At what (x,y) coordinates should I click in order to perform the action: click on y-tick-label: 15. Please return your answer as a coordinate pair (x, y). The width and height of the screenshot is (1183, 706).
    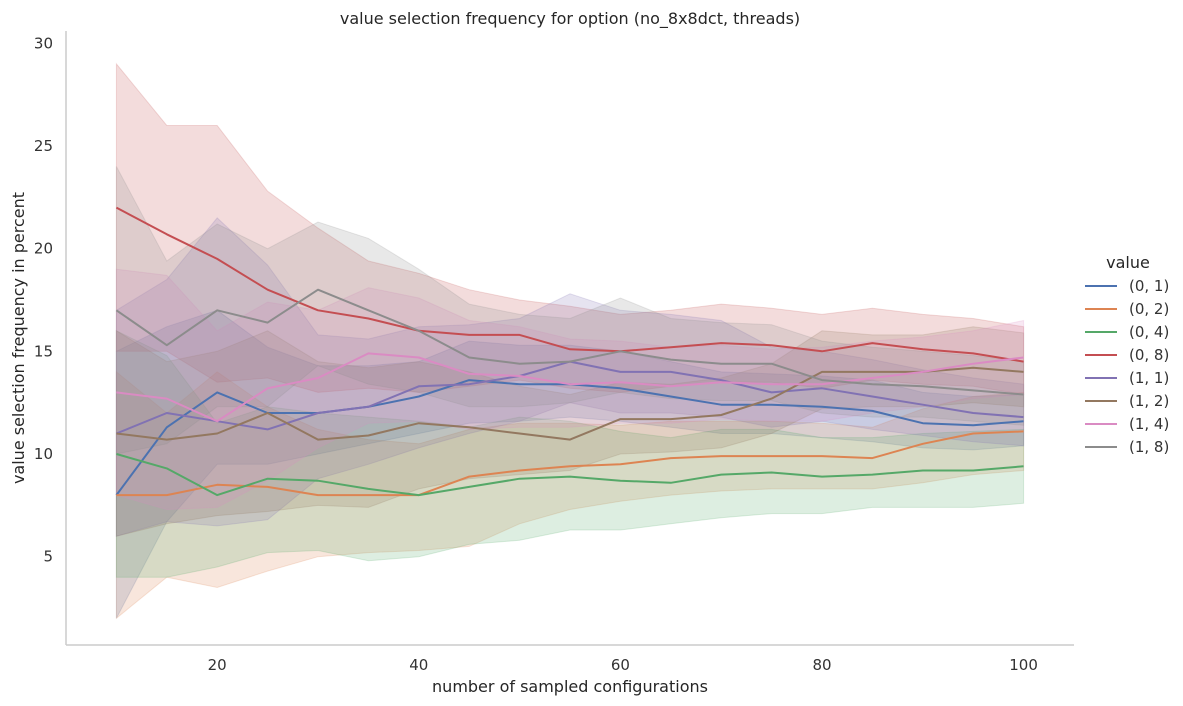
    Looking at the image, I should click on (43, 351).